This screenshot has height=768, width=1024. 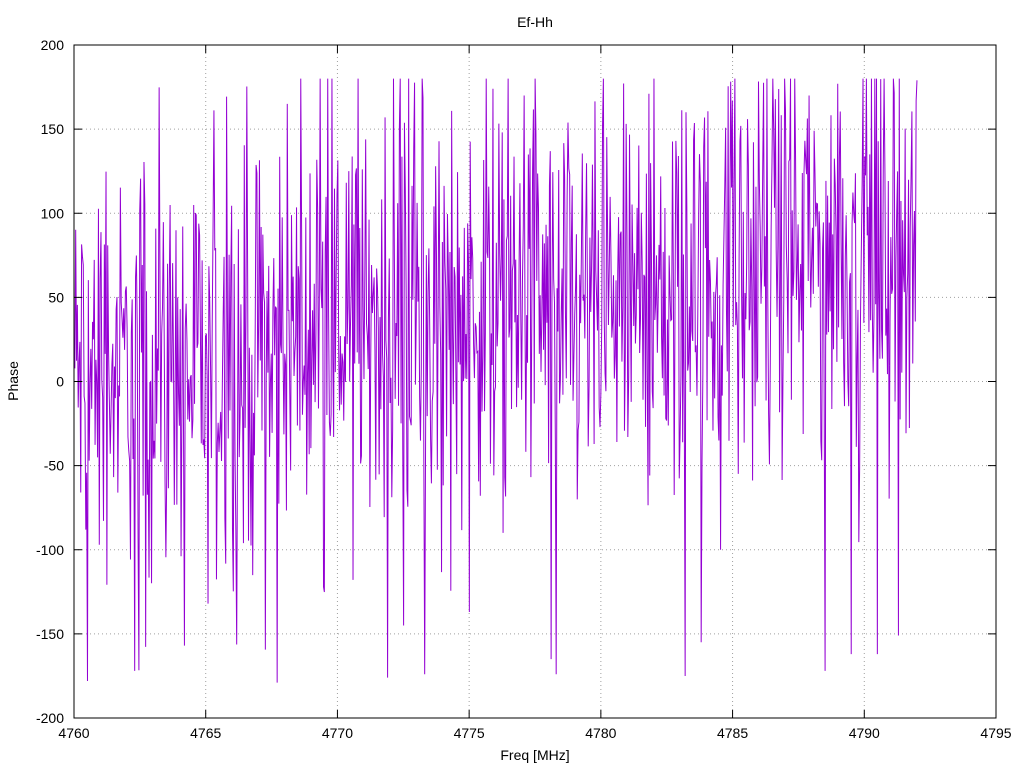 I want to click on y-tick-label: 0, so click(x=60, y=382).